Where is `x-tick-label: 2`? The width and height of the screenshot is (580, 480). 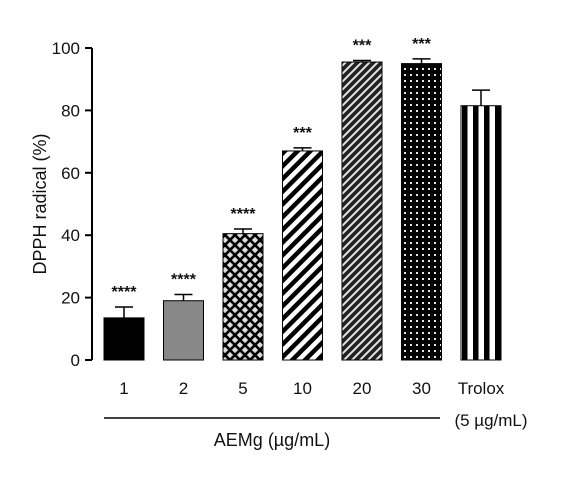
x-tick-label: 2 is located at coordinates (183, 388).